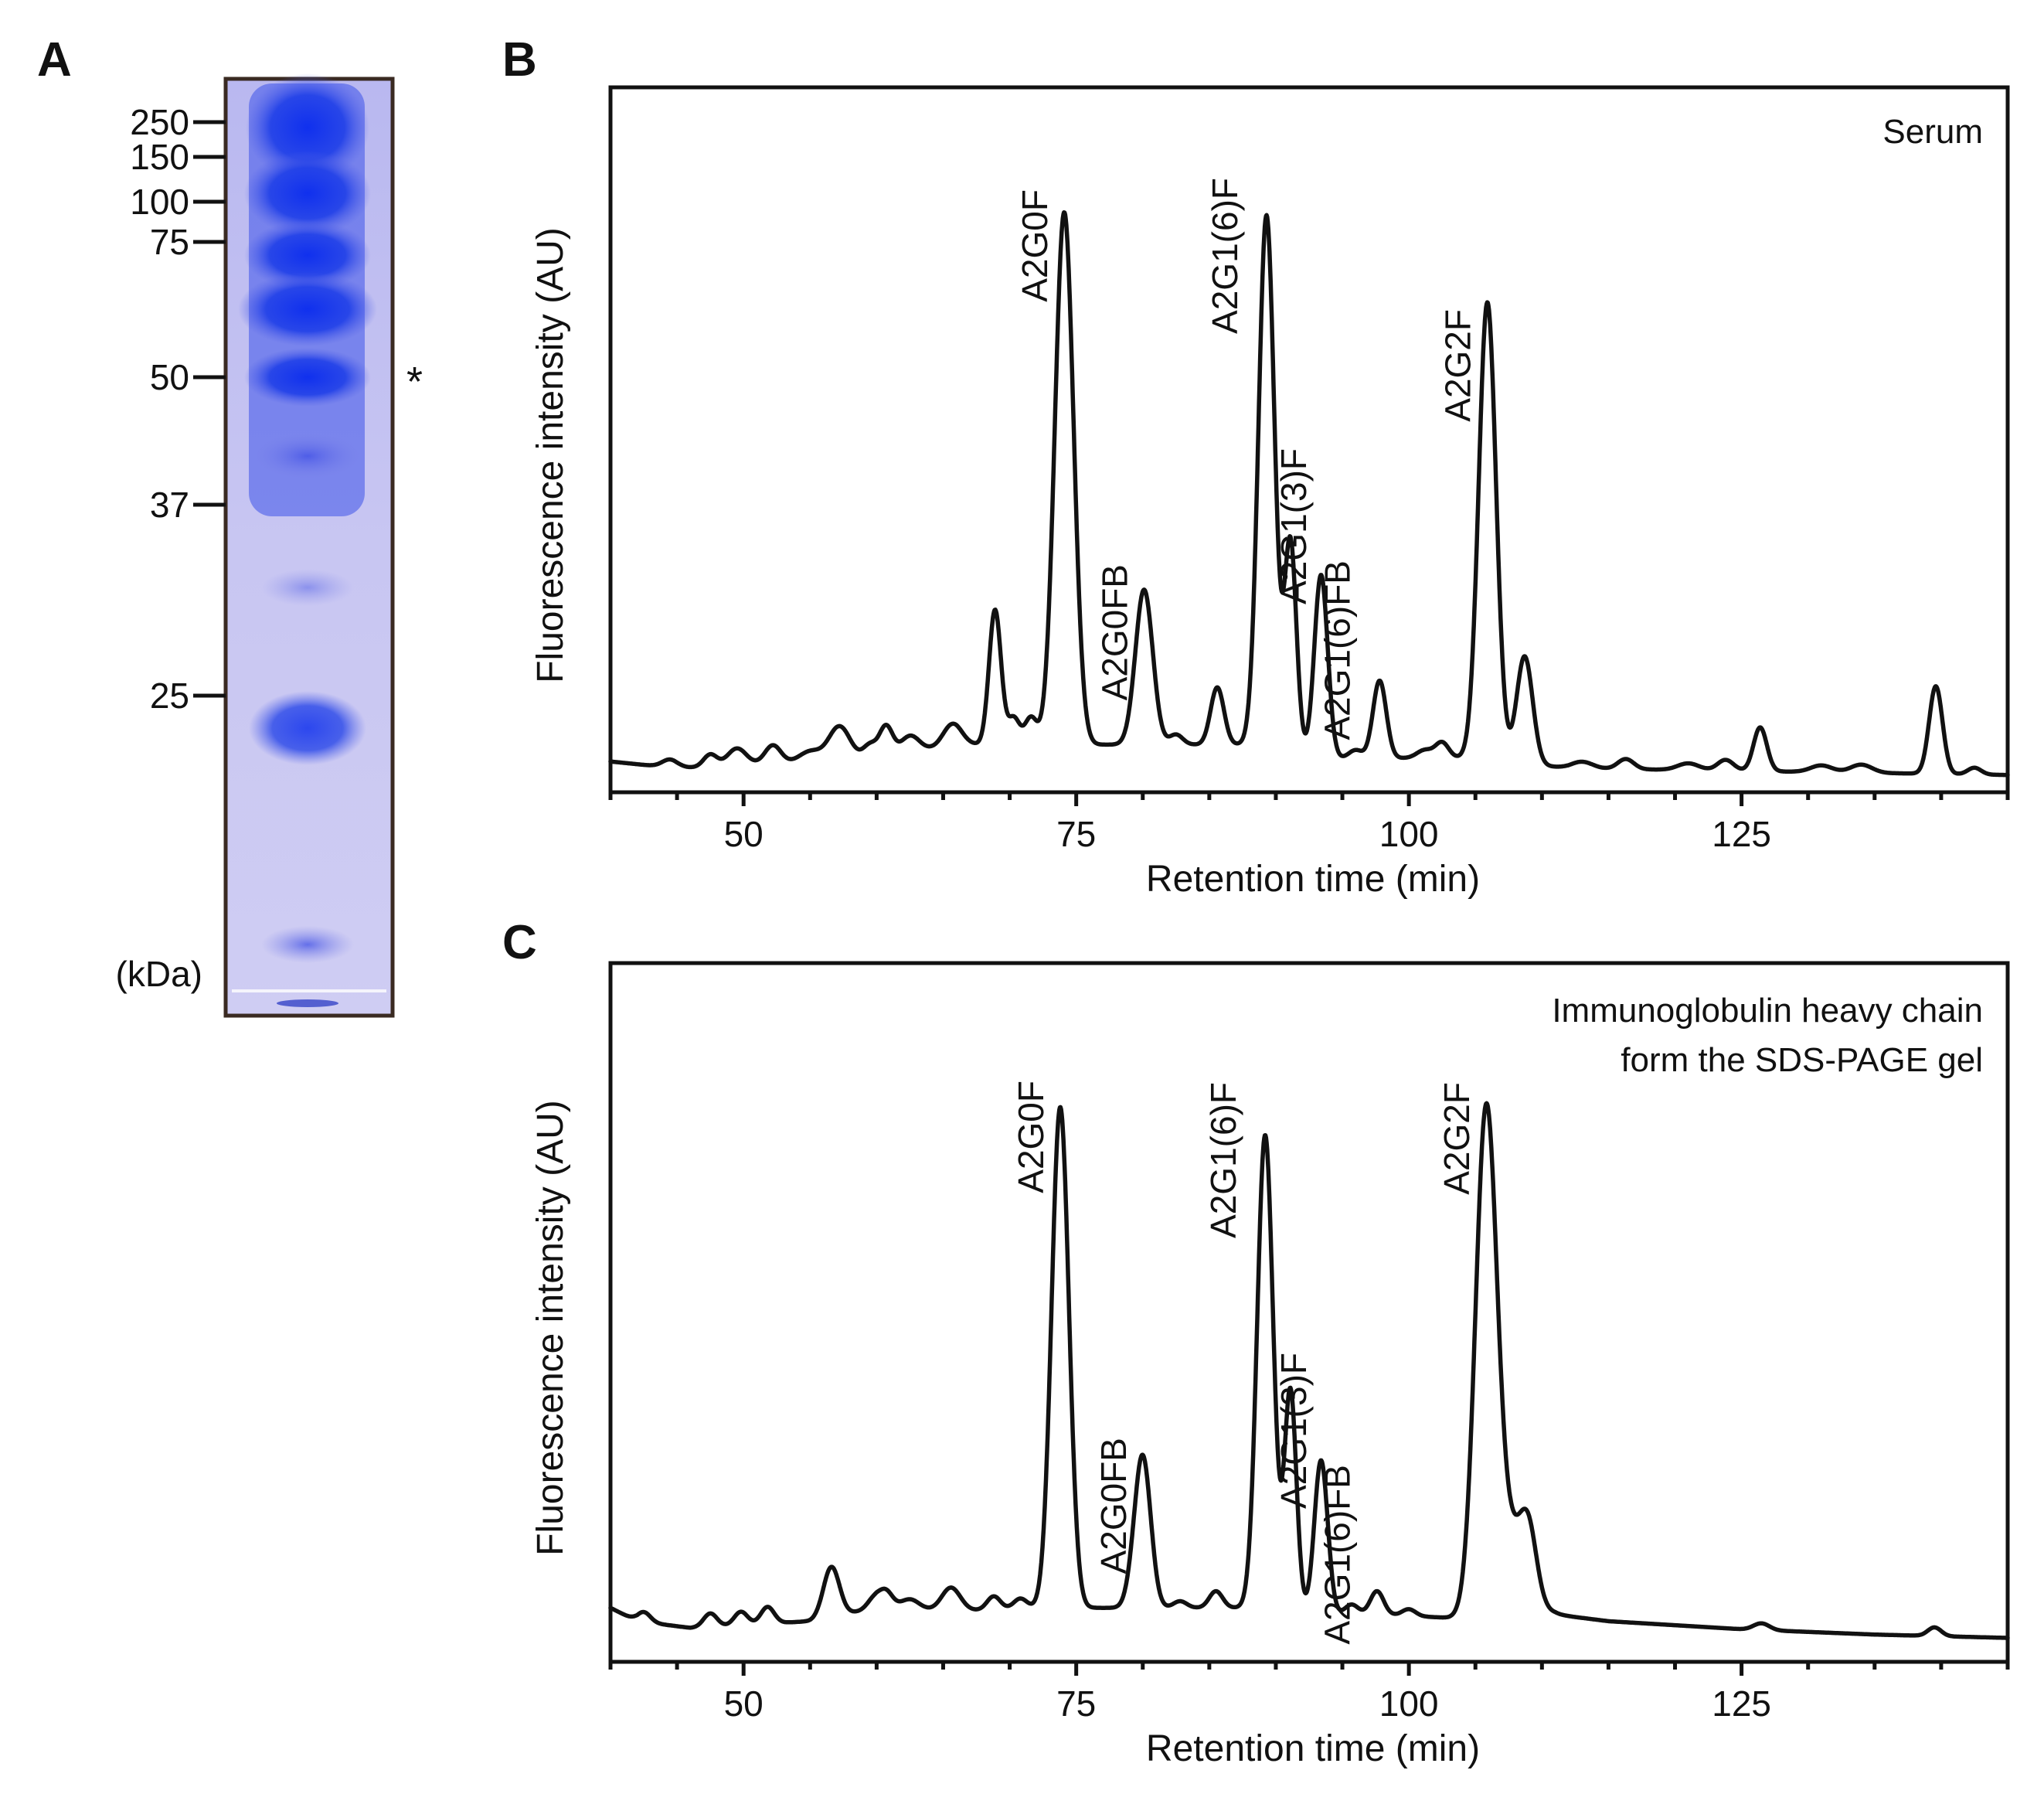  I want to click on gel-dye-front, so click(308, 1003).